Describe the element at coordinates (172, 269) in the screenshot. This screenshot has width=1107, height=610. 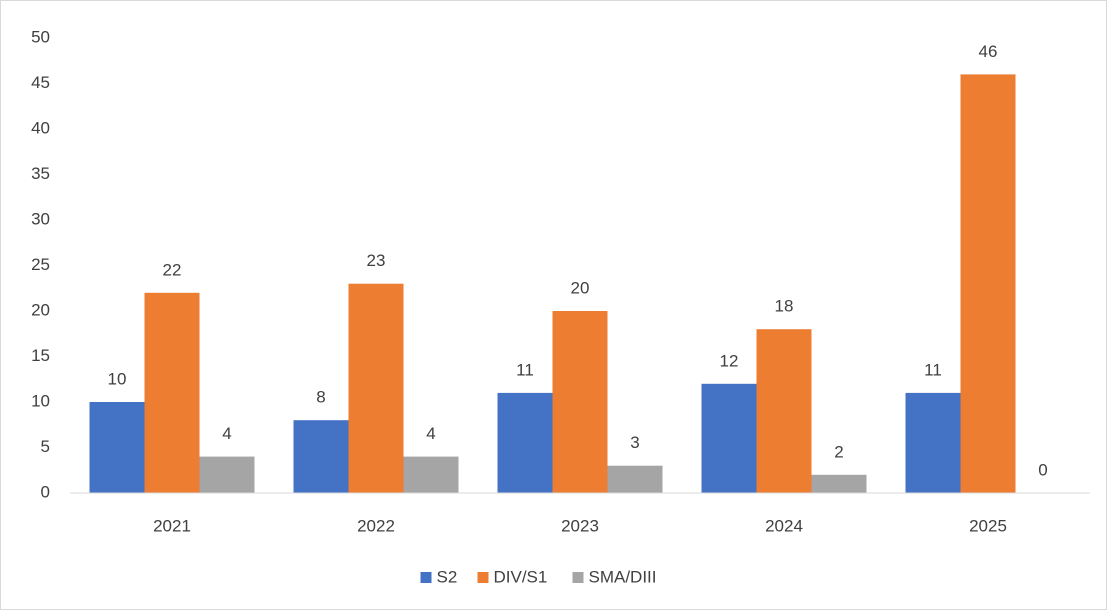
I see `data-label: 22` at that location.